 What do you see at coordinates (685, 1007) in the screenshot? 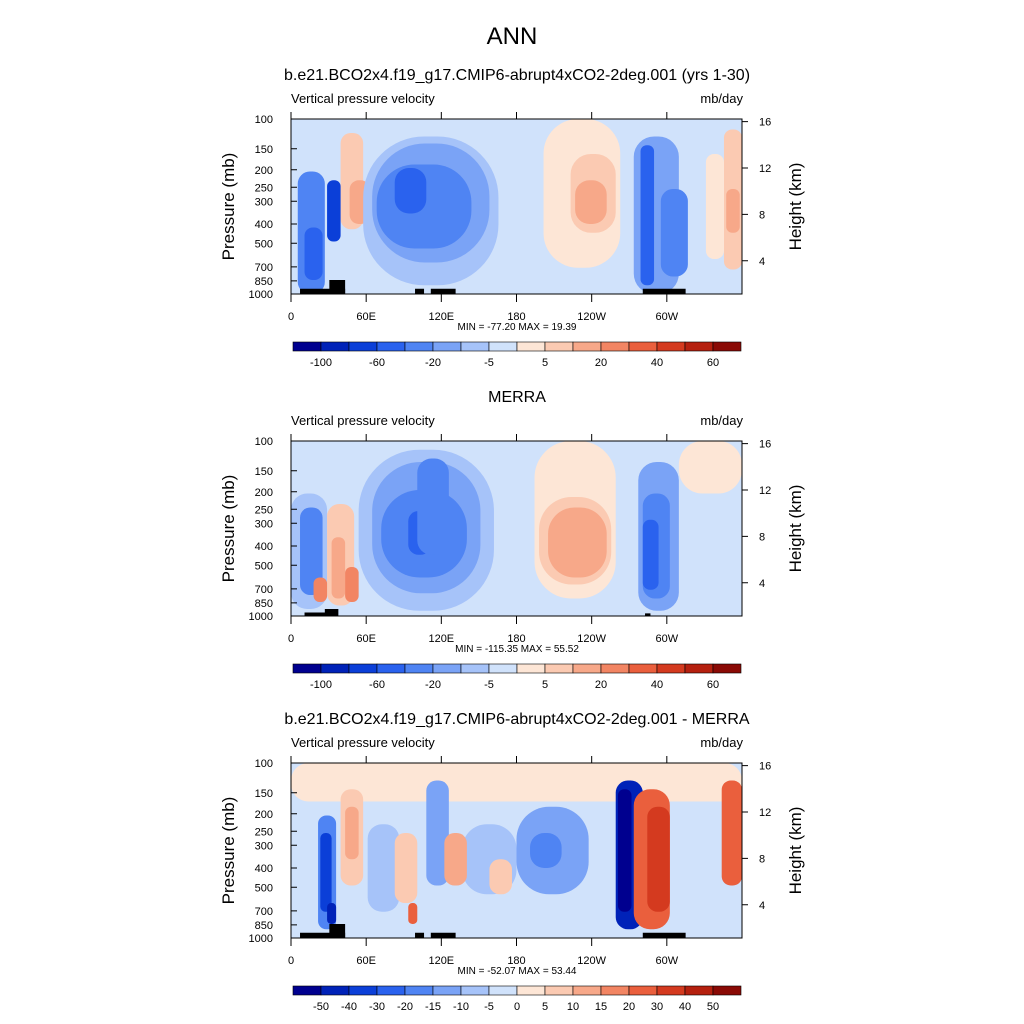
I see `colorbar-label: 40` at bounding box center [685, 1007].